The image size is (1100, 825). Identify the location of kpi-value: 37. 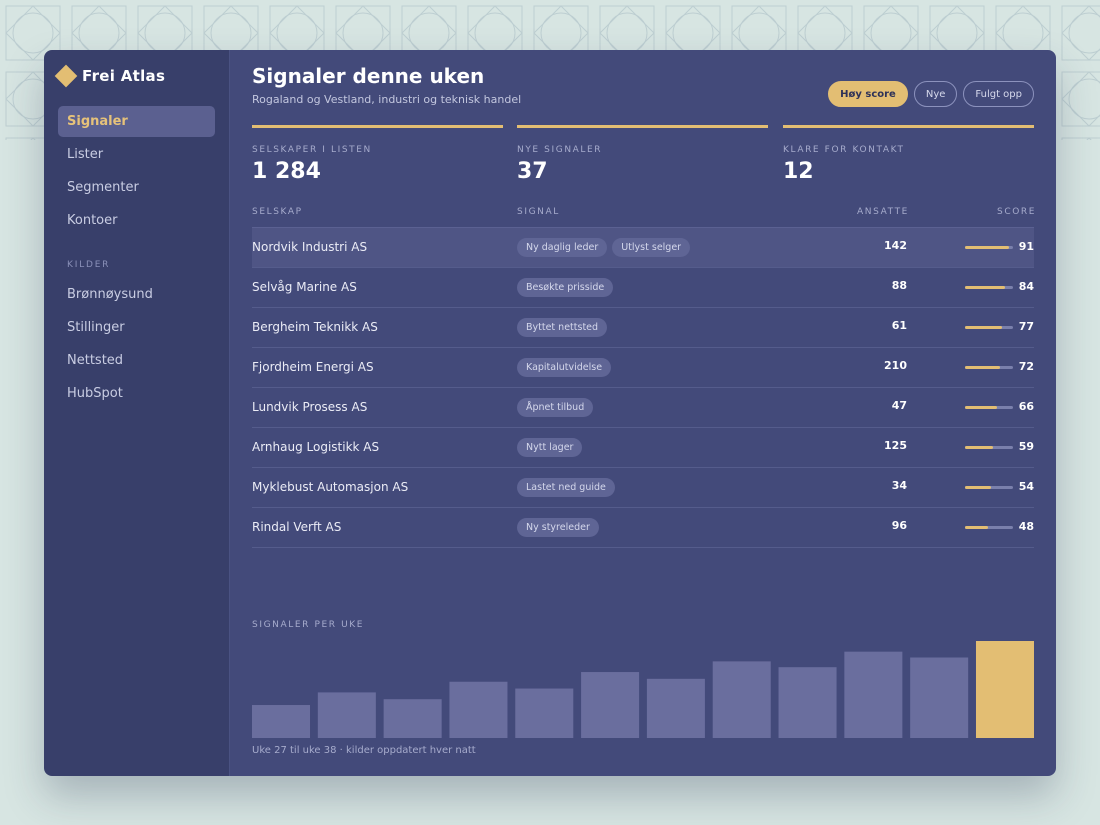
(532, 171).